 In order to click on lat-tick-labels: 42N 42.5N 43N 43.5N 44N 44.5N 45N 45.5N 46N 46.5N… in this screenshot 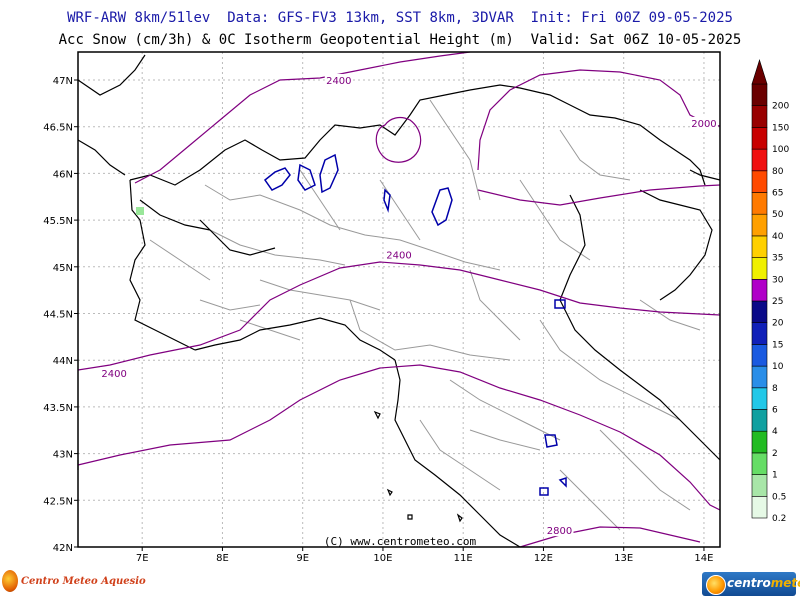, I will do `click(58, 315)`.